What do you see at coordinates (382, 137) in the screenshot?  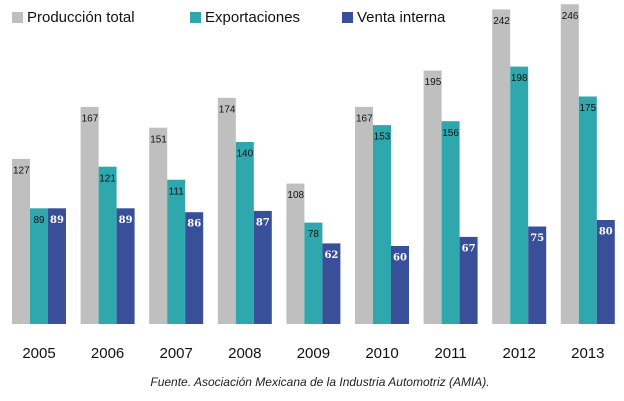 I see `value-label: 153` at bounding box center [382, 137].